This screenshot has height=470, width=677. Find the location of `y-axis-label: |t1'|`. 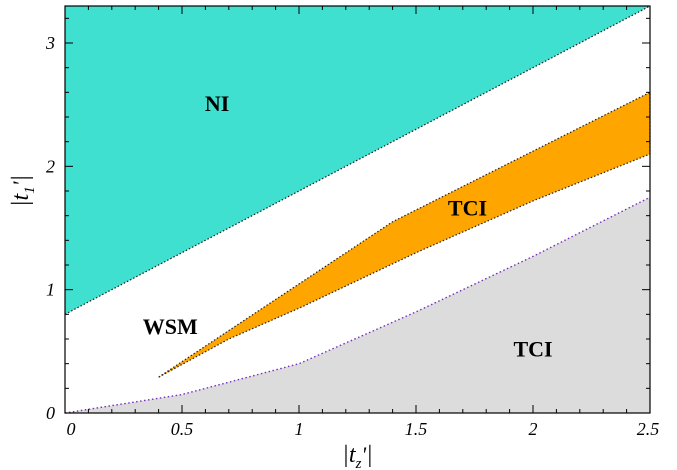

y-axis-label: |t1'| is located at coordinates (23, 191).